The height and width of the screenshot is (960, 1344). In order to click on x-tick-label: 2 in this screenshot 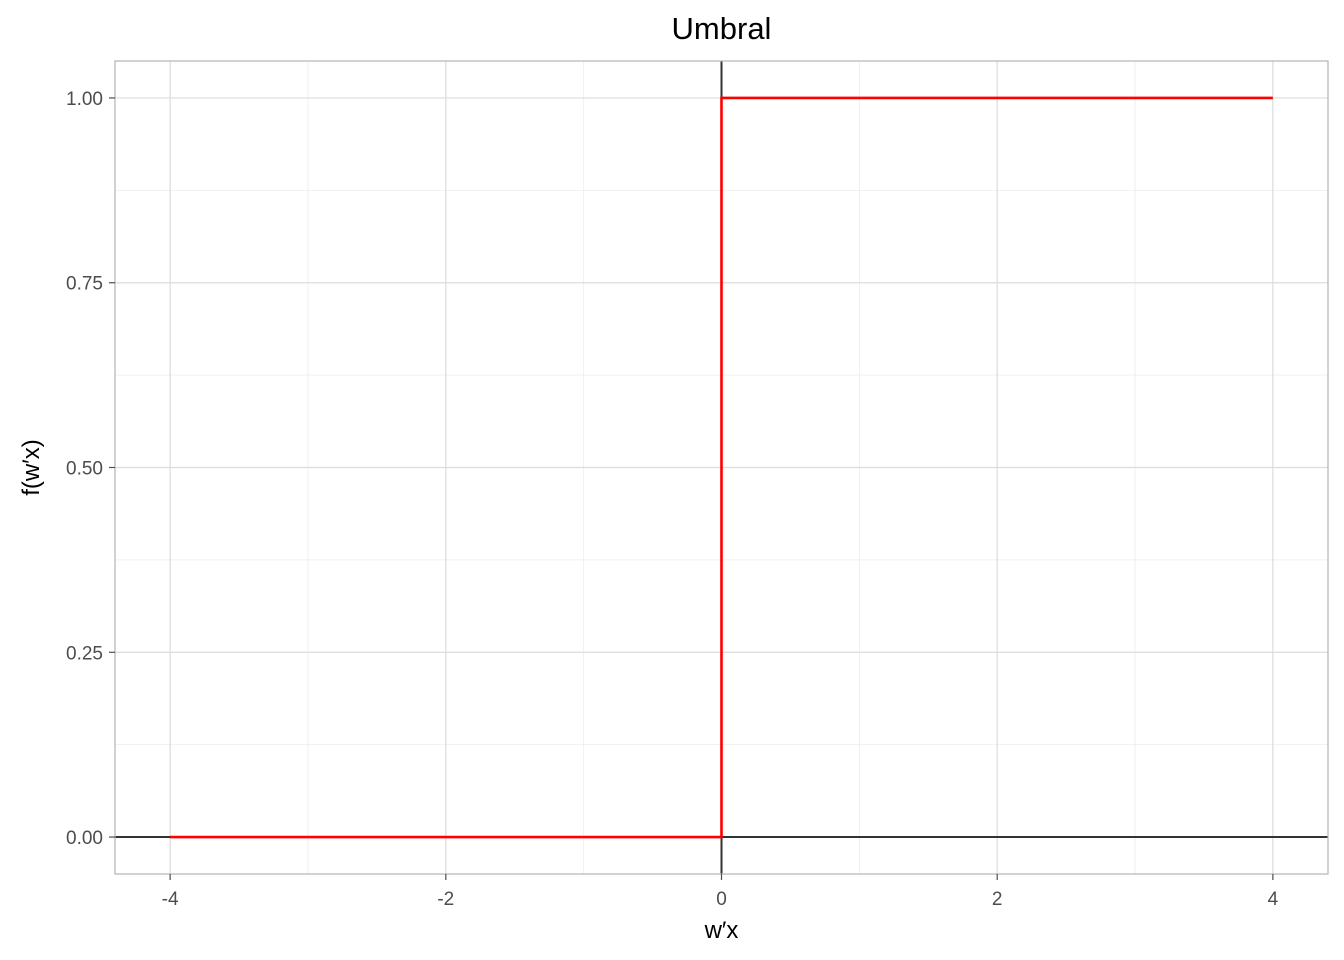, I will do `click(997, 899)`.